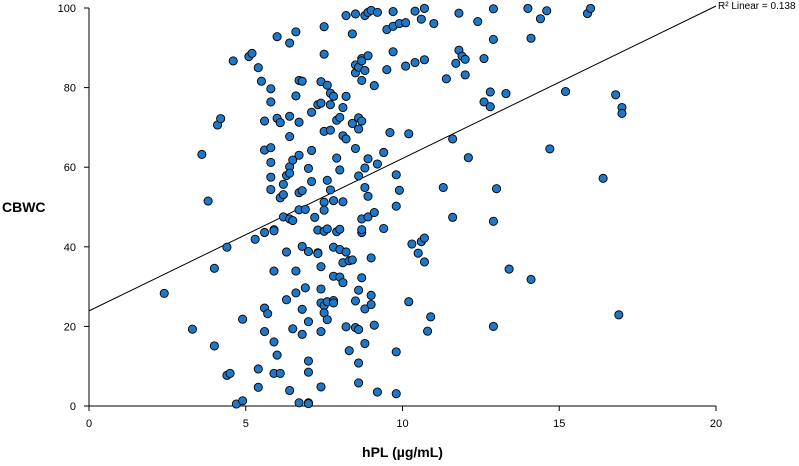 The height and width of the screenshot is (466, 799). What do you see at coordinates (402, 452) in the screenshot?
I see `x-axis-title: hPL (µg/mL)` at bounding box center [402, 452].